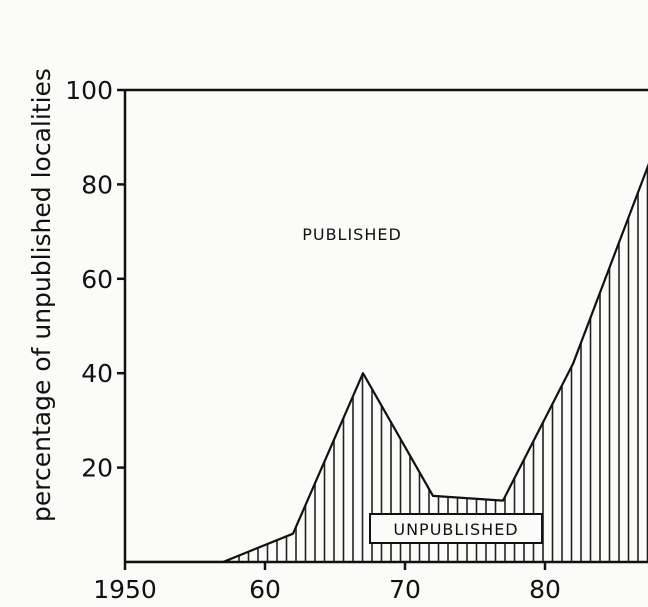 The image size is (648, 607). Describe the element at coordinates (125, 589) in the screenshot. I see `x-tick-label: 1950` at that location.